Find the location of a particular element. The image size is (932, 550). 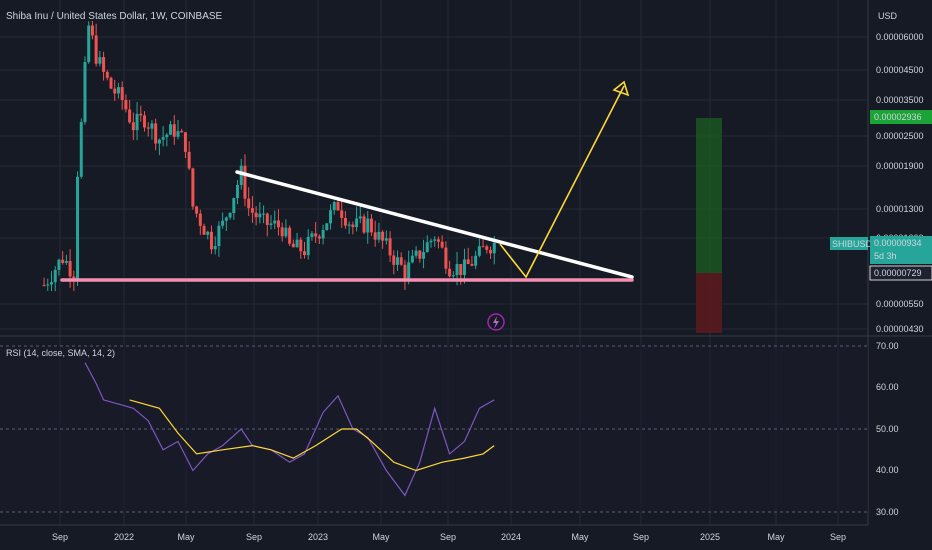

rsi-scale: 70.00 60.00 50.00 40.00 30.00 is located at coordinates (887, 429).